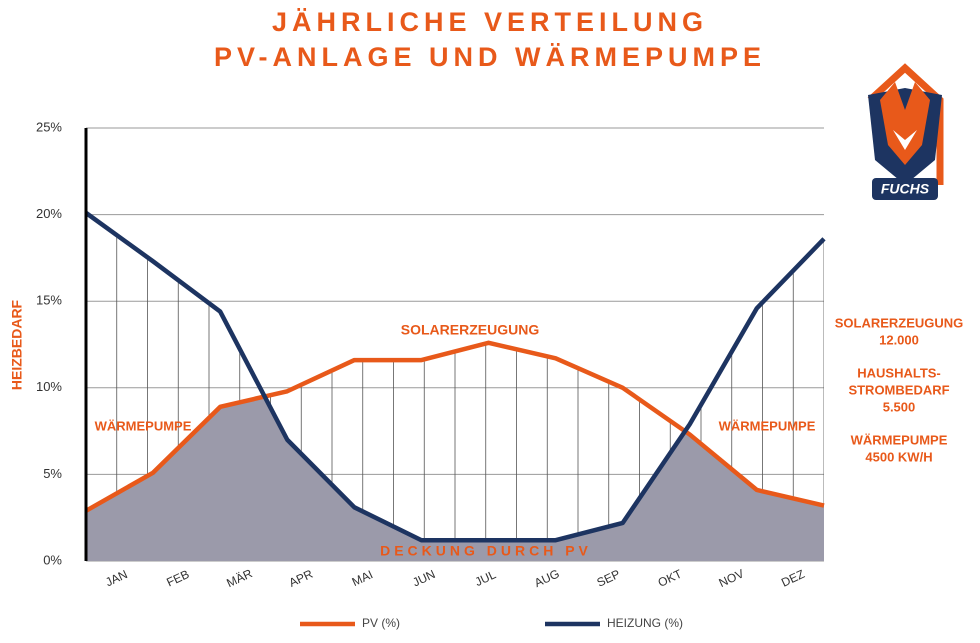 This screenshot has height=643, width=980. What do you see at coordinates (486, 578) in the screenshot?
I see `x-tick-label: JUL` at bounding box center [486, 578].